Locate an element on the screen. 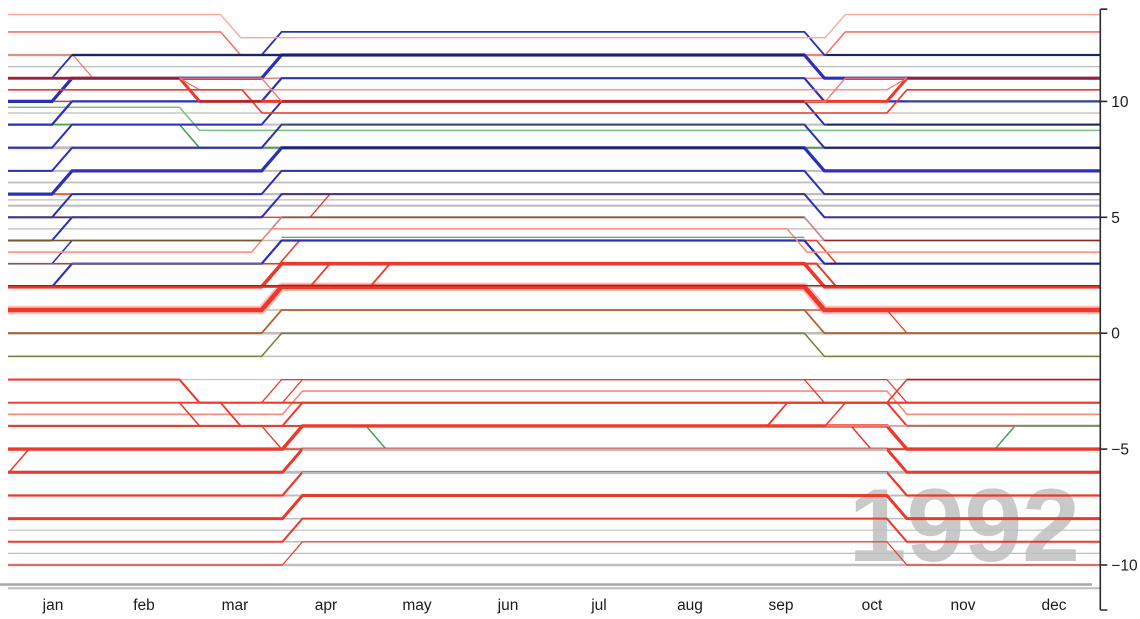 Image resolution: width=1140 pixels, height=619 pixels. svg-text: −5 is located at coordinates (1120, 450).